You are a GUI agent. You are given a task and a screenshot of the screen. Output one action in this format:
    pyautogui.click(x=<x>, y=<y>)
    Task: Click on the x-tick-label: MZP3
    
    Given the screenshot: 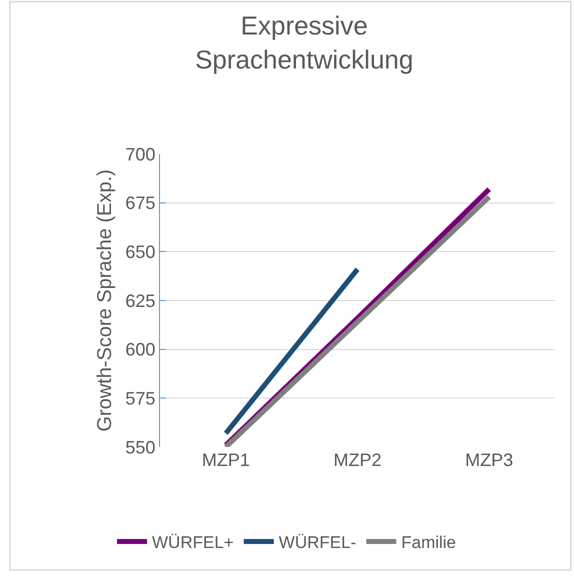 What is the action you would take?
    pyautogui.click(x=489, y=460)
    